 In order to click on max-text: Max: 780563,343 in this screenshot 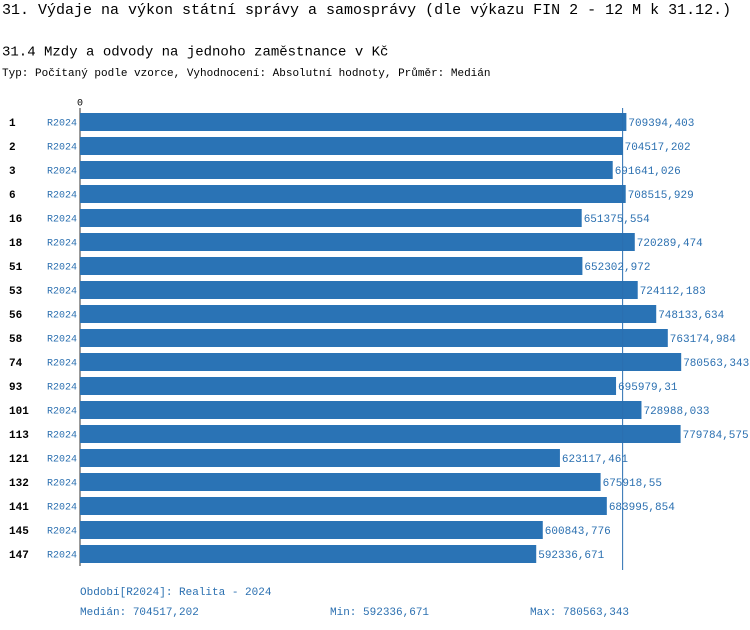, I will do `click(579, 613)`.